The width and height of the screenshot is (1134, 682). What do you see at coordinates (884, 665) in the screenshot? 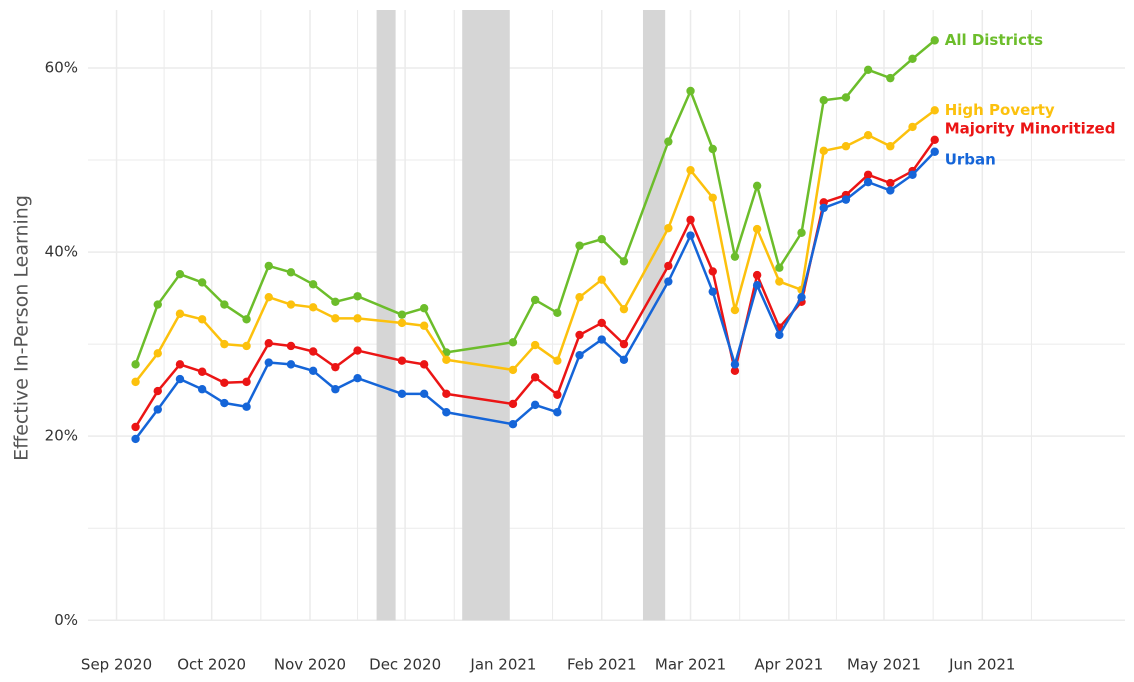
I see `x-tick-label: May 2021` at bounding box center [884, 665].